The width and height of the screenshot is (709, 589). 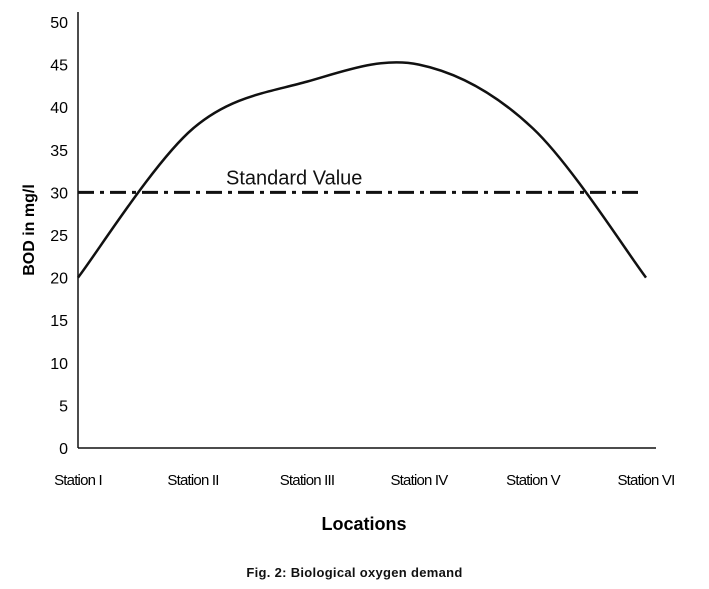 What do you see at coordinates (59, 151) in the screenshot?
I see `y-tick-label: 35` at bounding box center [59, 151].